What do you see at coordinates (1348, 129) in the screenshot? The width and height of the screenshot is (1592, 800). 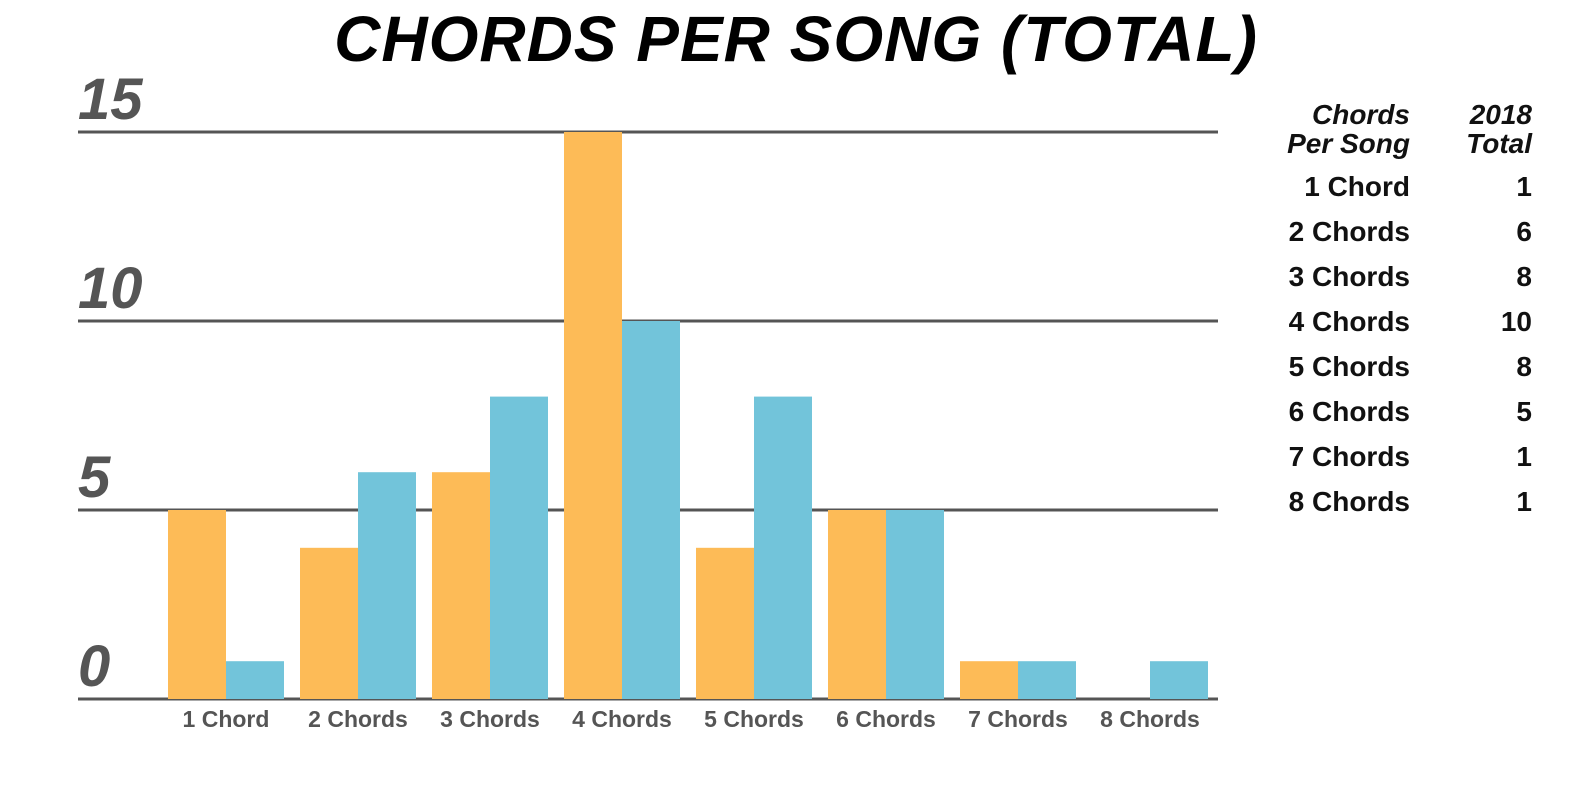 I see `table-header-chords: Chords Per Song` at bounding box center [1348, 129].